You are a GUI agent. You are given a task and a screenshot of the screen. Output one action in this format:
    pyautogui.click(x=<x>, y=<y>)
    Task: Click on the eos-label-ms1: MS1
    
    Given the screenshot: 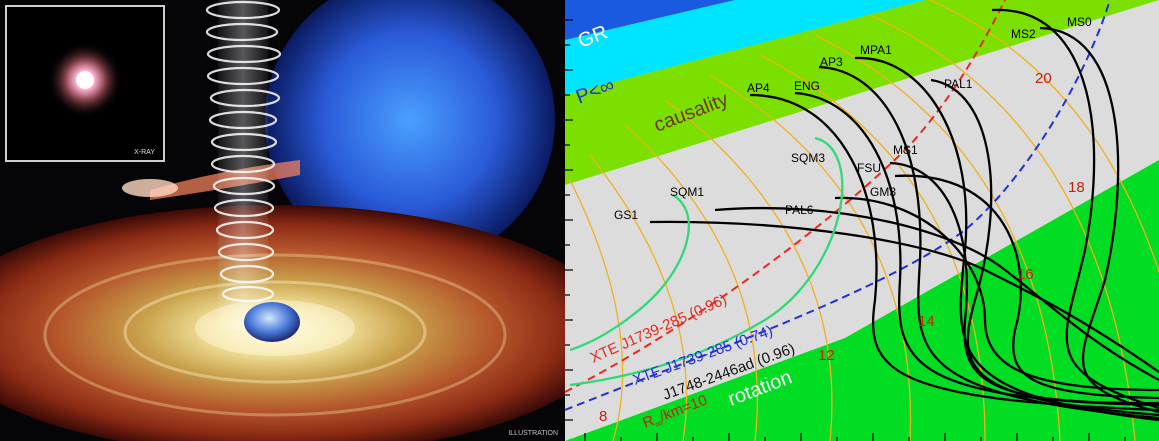 What is the action you would take?
    pyautogui.click(x=905, y=150)
    